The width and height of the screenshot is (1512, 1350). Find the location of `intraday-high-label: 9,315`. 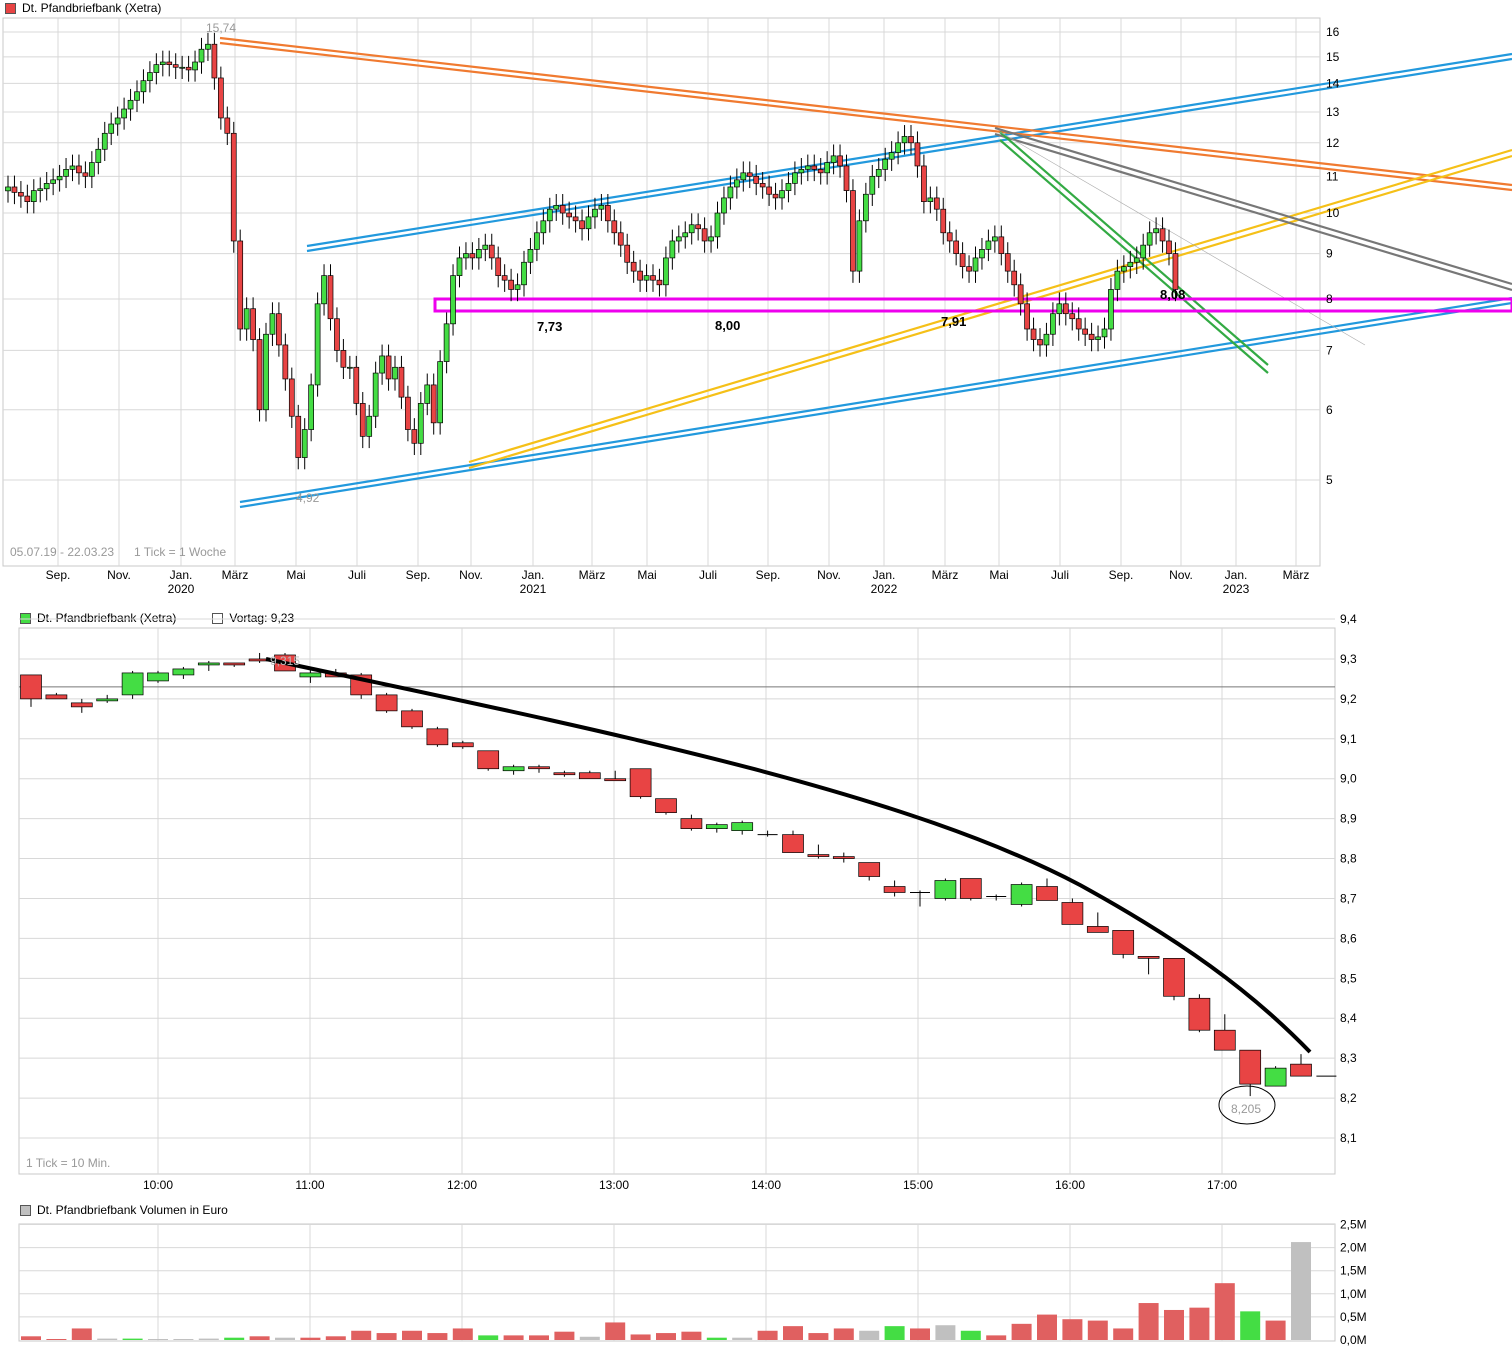

intraday-high-label: 9,315 is located at coordinates (285, 661).